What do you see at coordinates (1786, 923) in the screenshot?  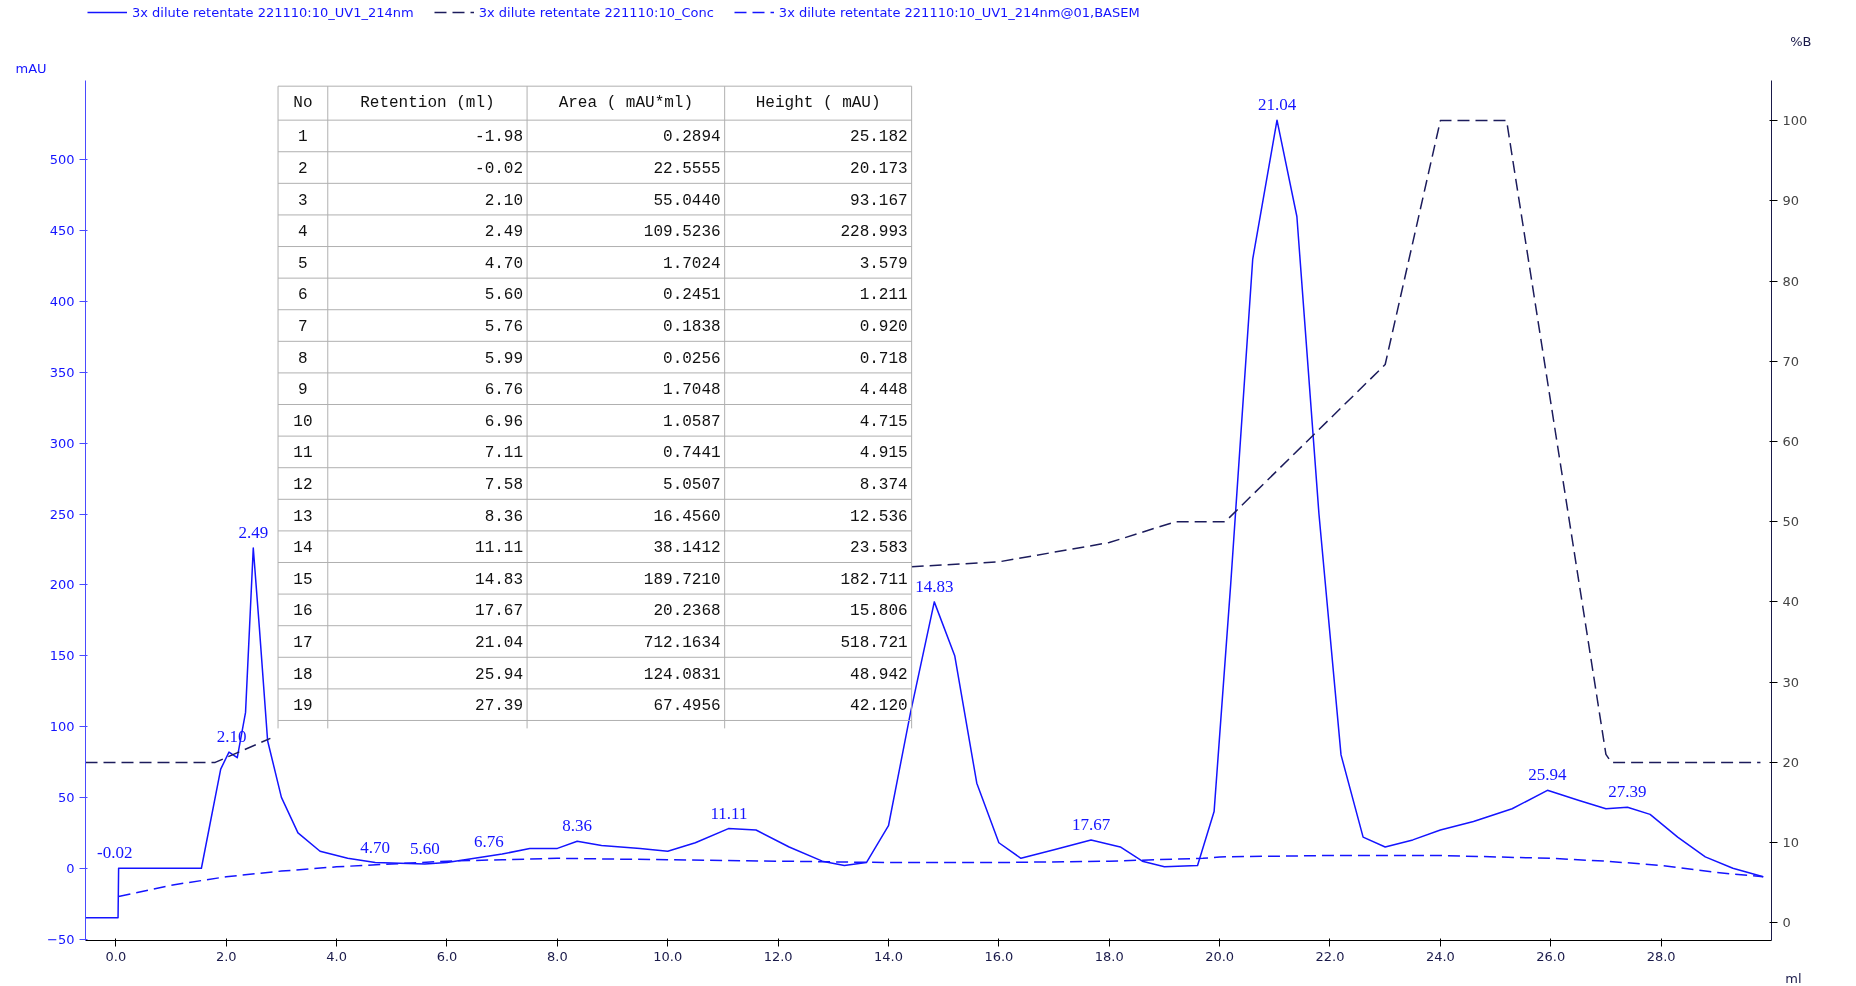 I see `y2-tick-label: 0` at bounding box center [1786, 923].